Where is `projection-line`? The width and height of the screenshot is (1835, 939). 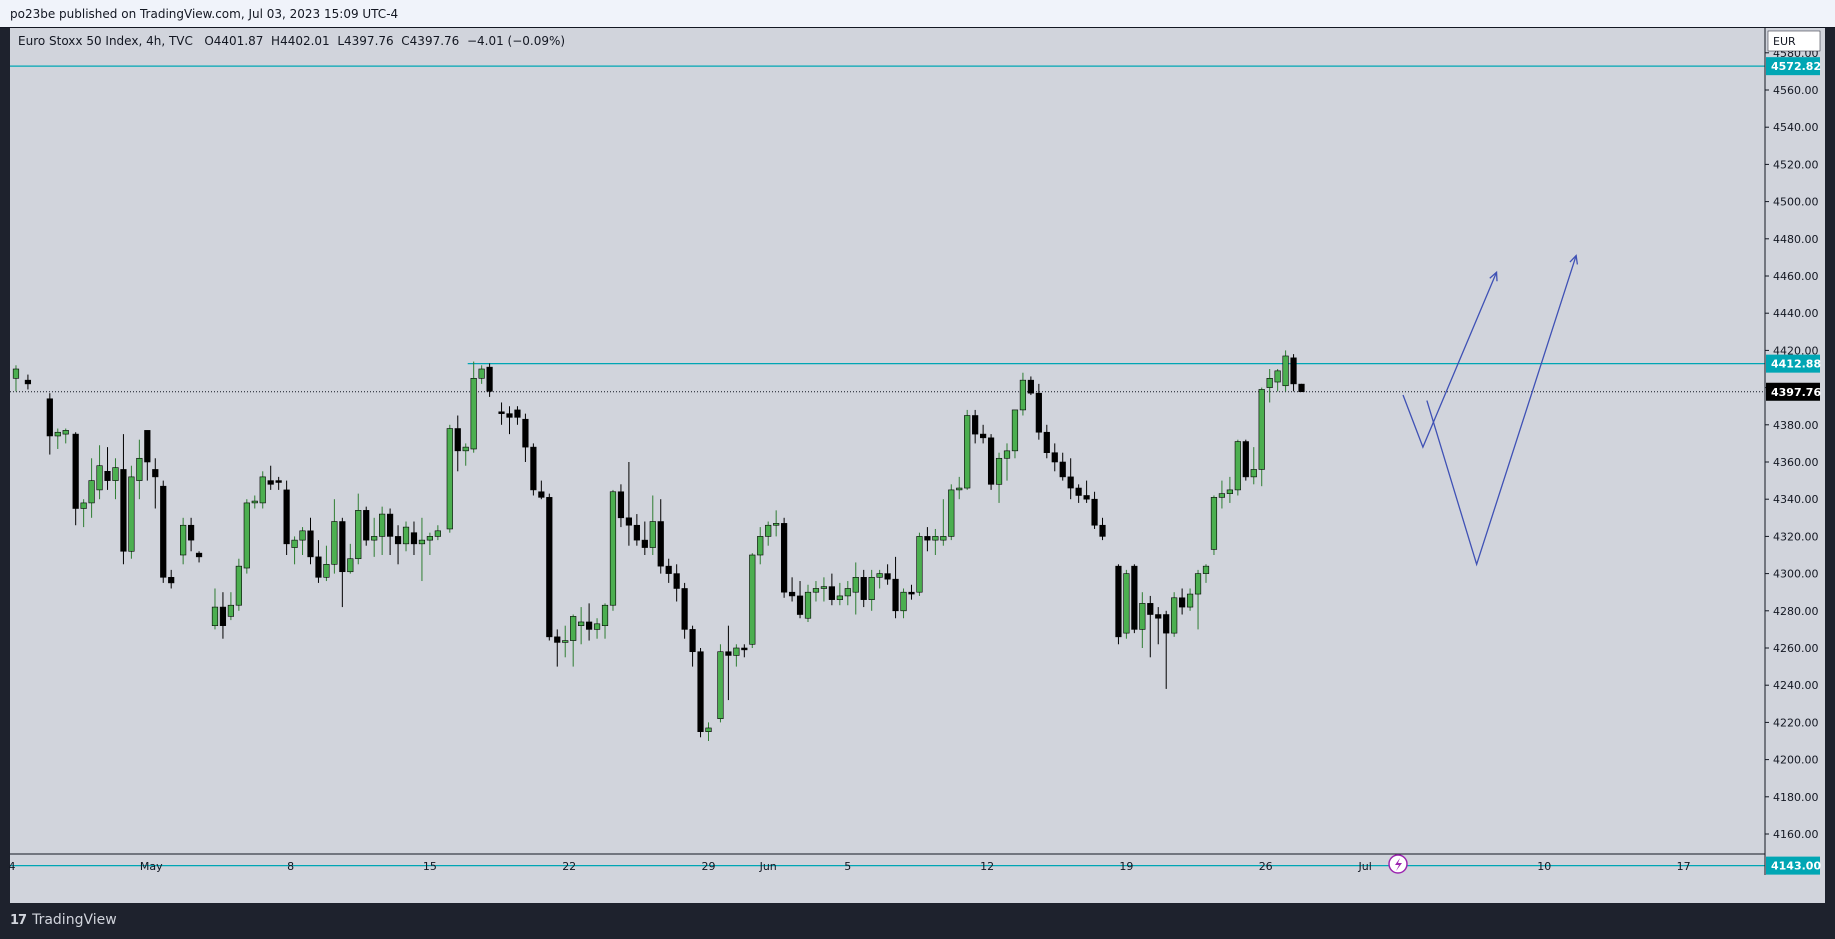 projection-line is located at coordinates (1501, 411).